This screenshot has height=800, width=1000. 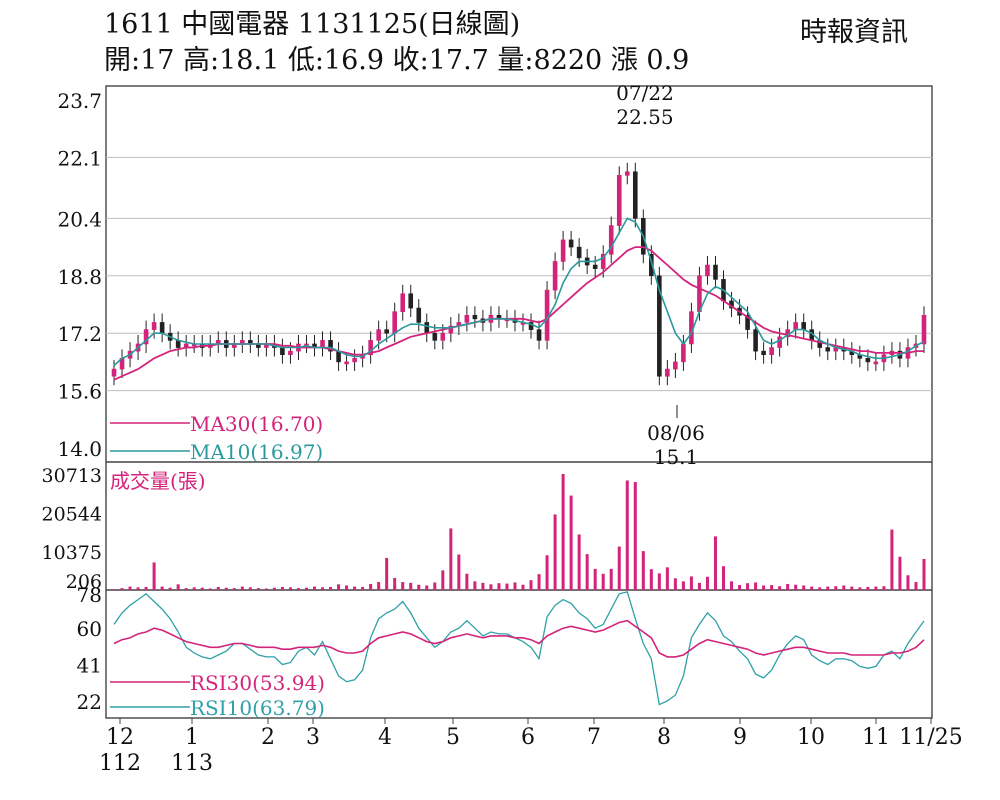 I want to click on price-tick-label: 14.0, so click(x=79, y=449).